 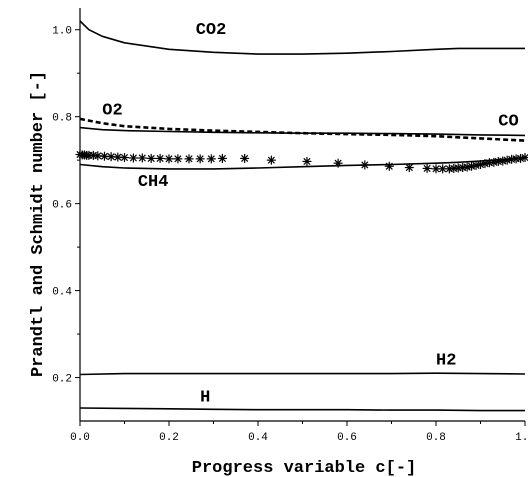 I want to click on series-line-h2, so click(x=302, y=374).